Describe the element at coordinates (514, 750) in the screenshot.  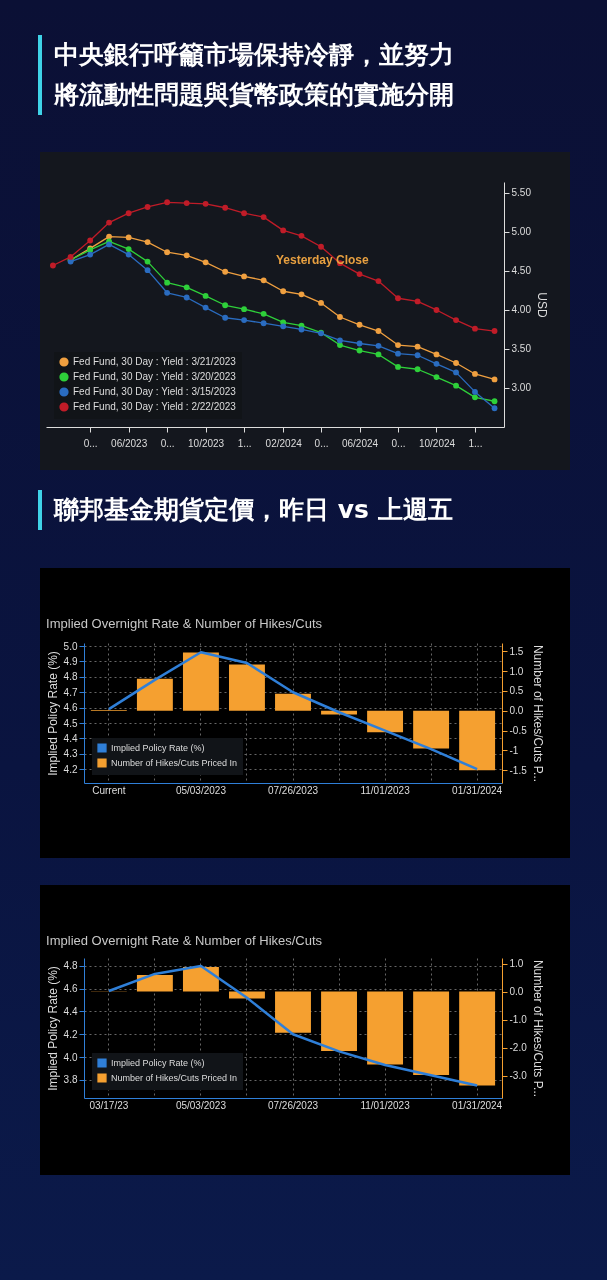
I see `y2-tick-label: -1` at that location.